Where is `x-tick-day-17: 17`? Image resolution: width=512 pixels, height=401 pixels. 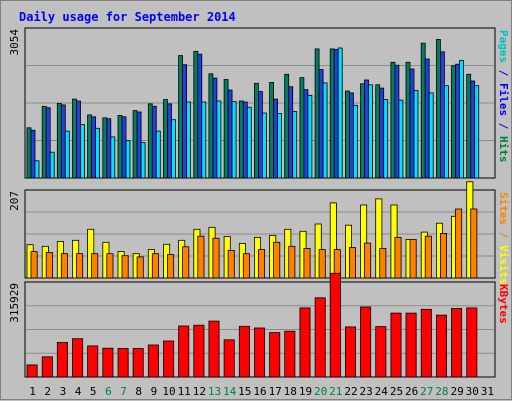
x-tick-day-17: 17 is located at coordinates (275, 391).